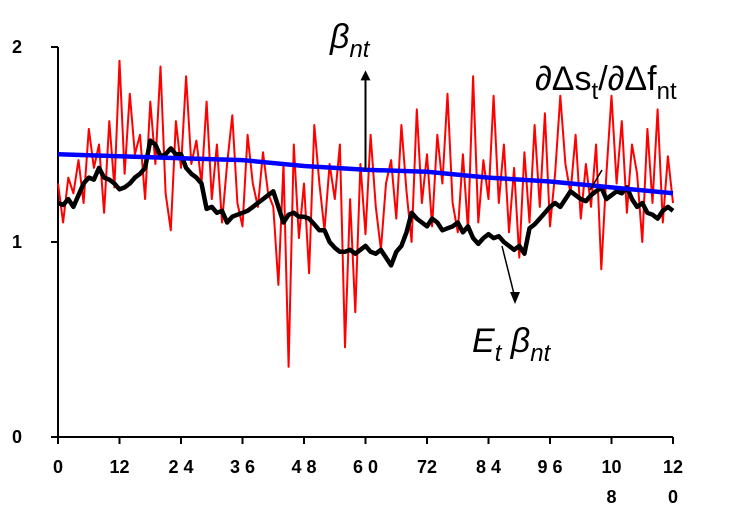  I want to click on x-tick-label: 10 8, so click(611, 482).